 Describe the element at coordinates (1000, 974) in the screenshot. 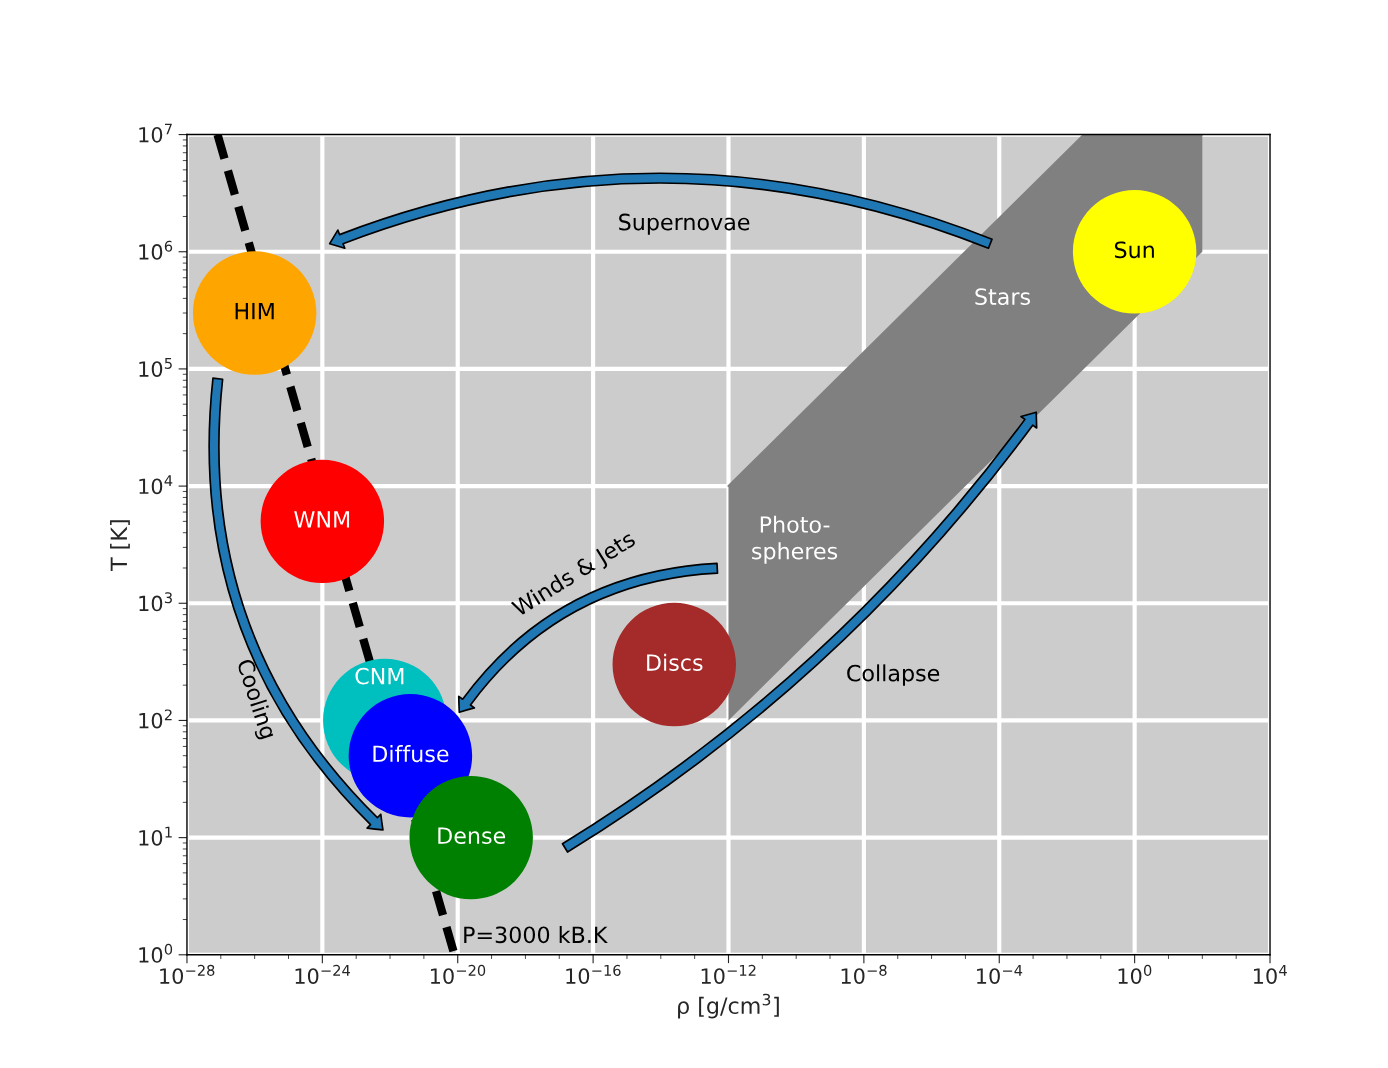

I see `x-tick-label: 10$^{−4}$` at that location.